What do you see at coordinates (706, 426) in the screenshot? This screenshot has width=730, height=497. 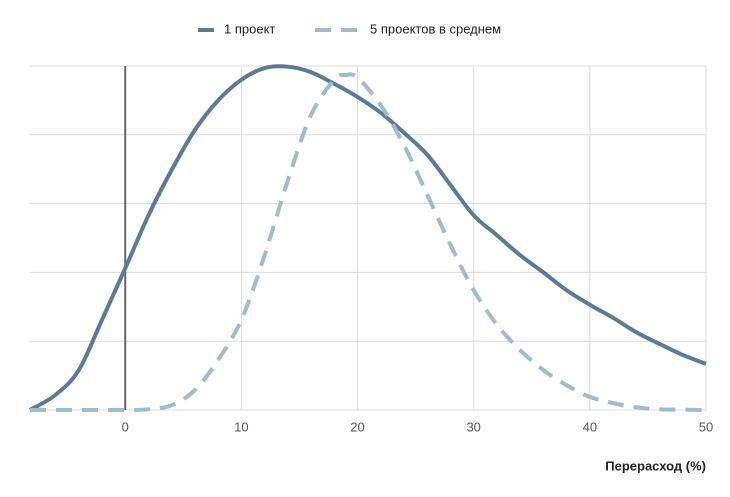 I see `x-tick-label: 50` at bounding box center [706, 426].